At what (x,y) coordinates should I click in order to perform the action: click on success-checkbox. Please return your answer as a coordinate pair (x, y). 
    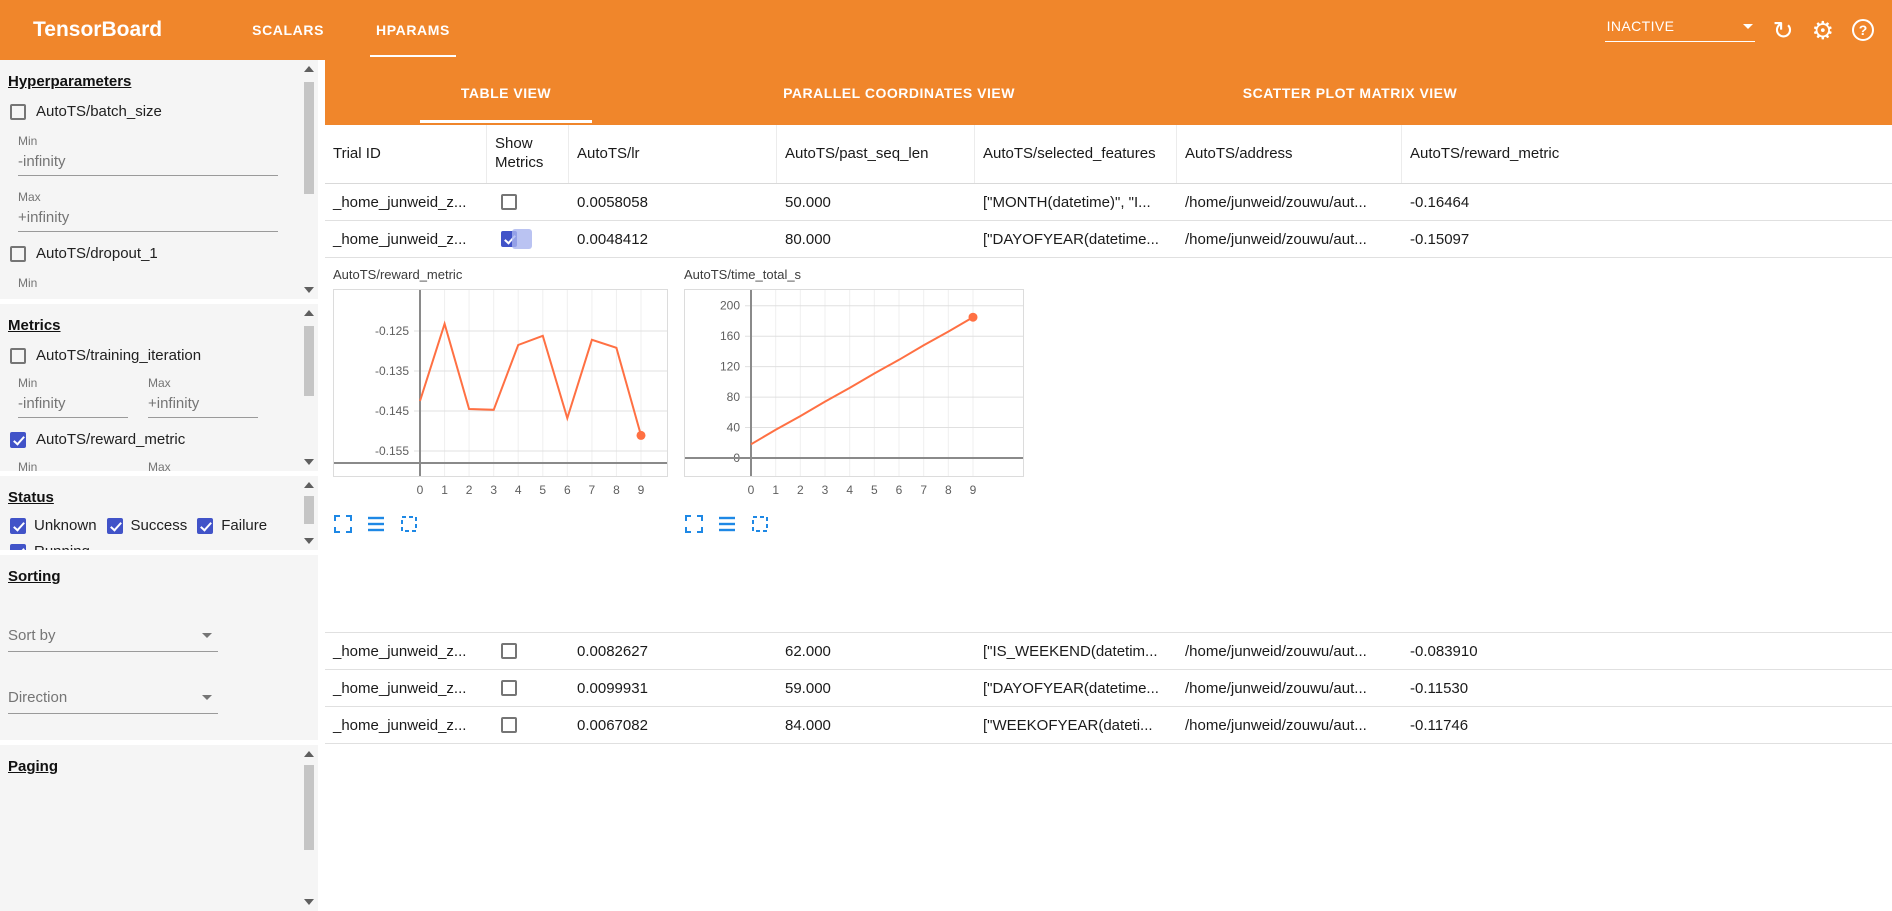
    Looking at the image, I should click on (114, 525).